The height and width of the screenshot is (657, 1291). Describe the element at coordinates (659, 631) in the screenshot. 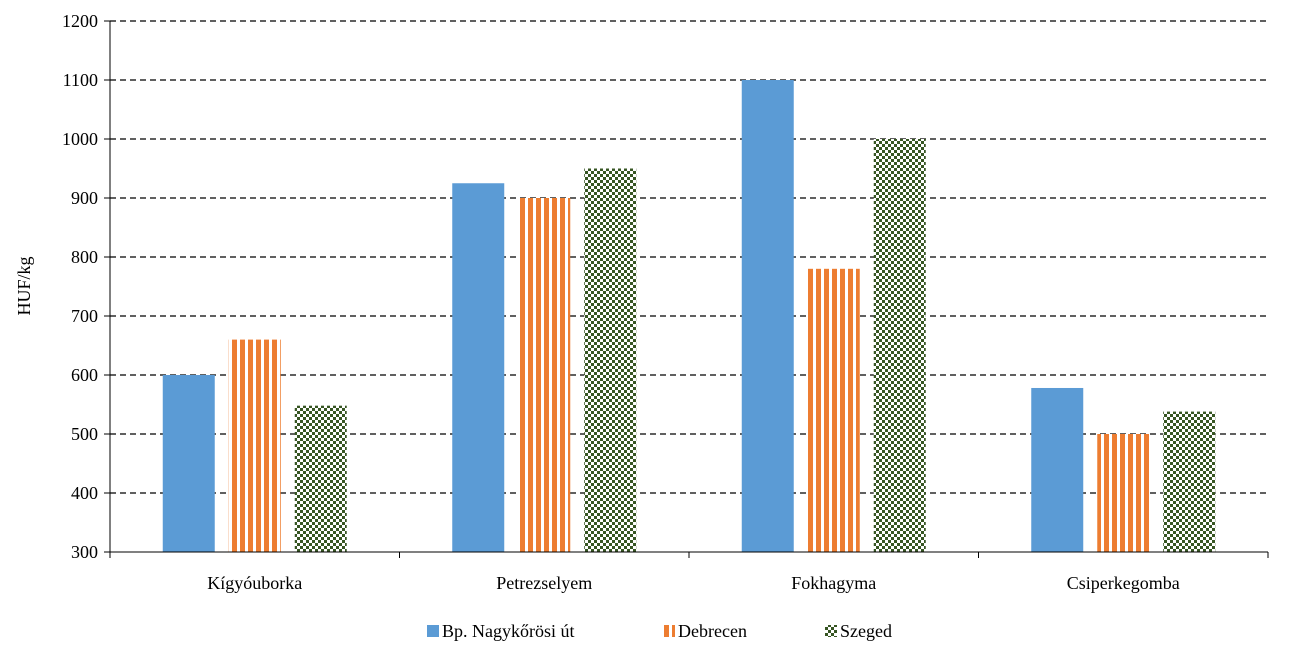

I see `legend: Bp. Nagykőrösi út Debrecen Szeged` at that location.